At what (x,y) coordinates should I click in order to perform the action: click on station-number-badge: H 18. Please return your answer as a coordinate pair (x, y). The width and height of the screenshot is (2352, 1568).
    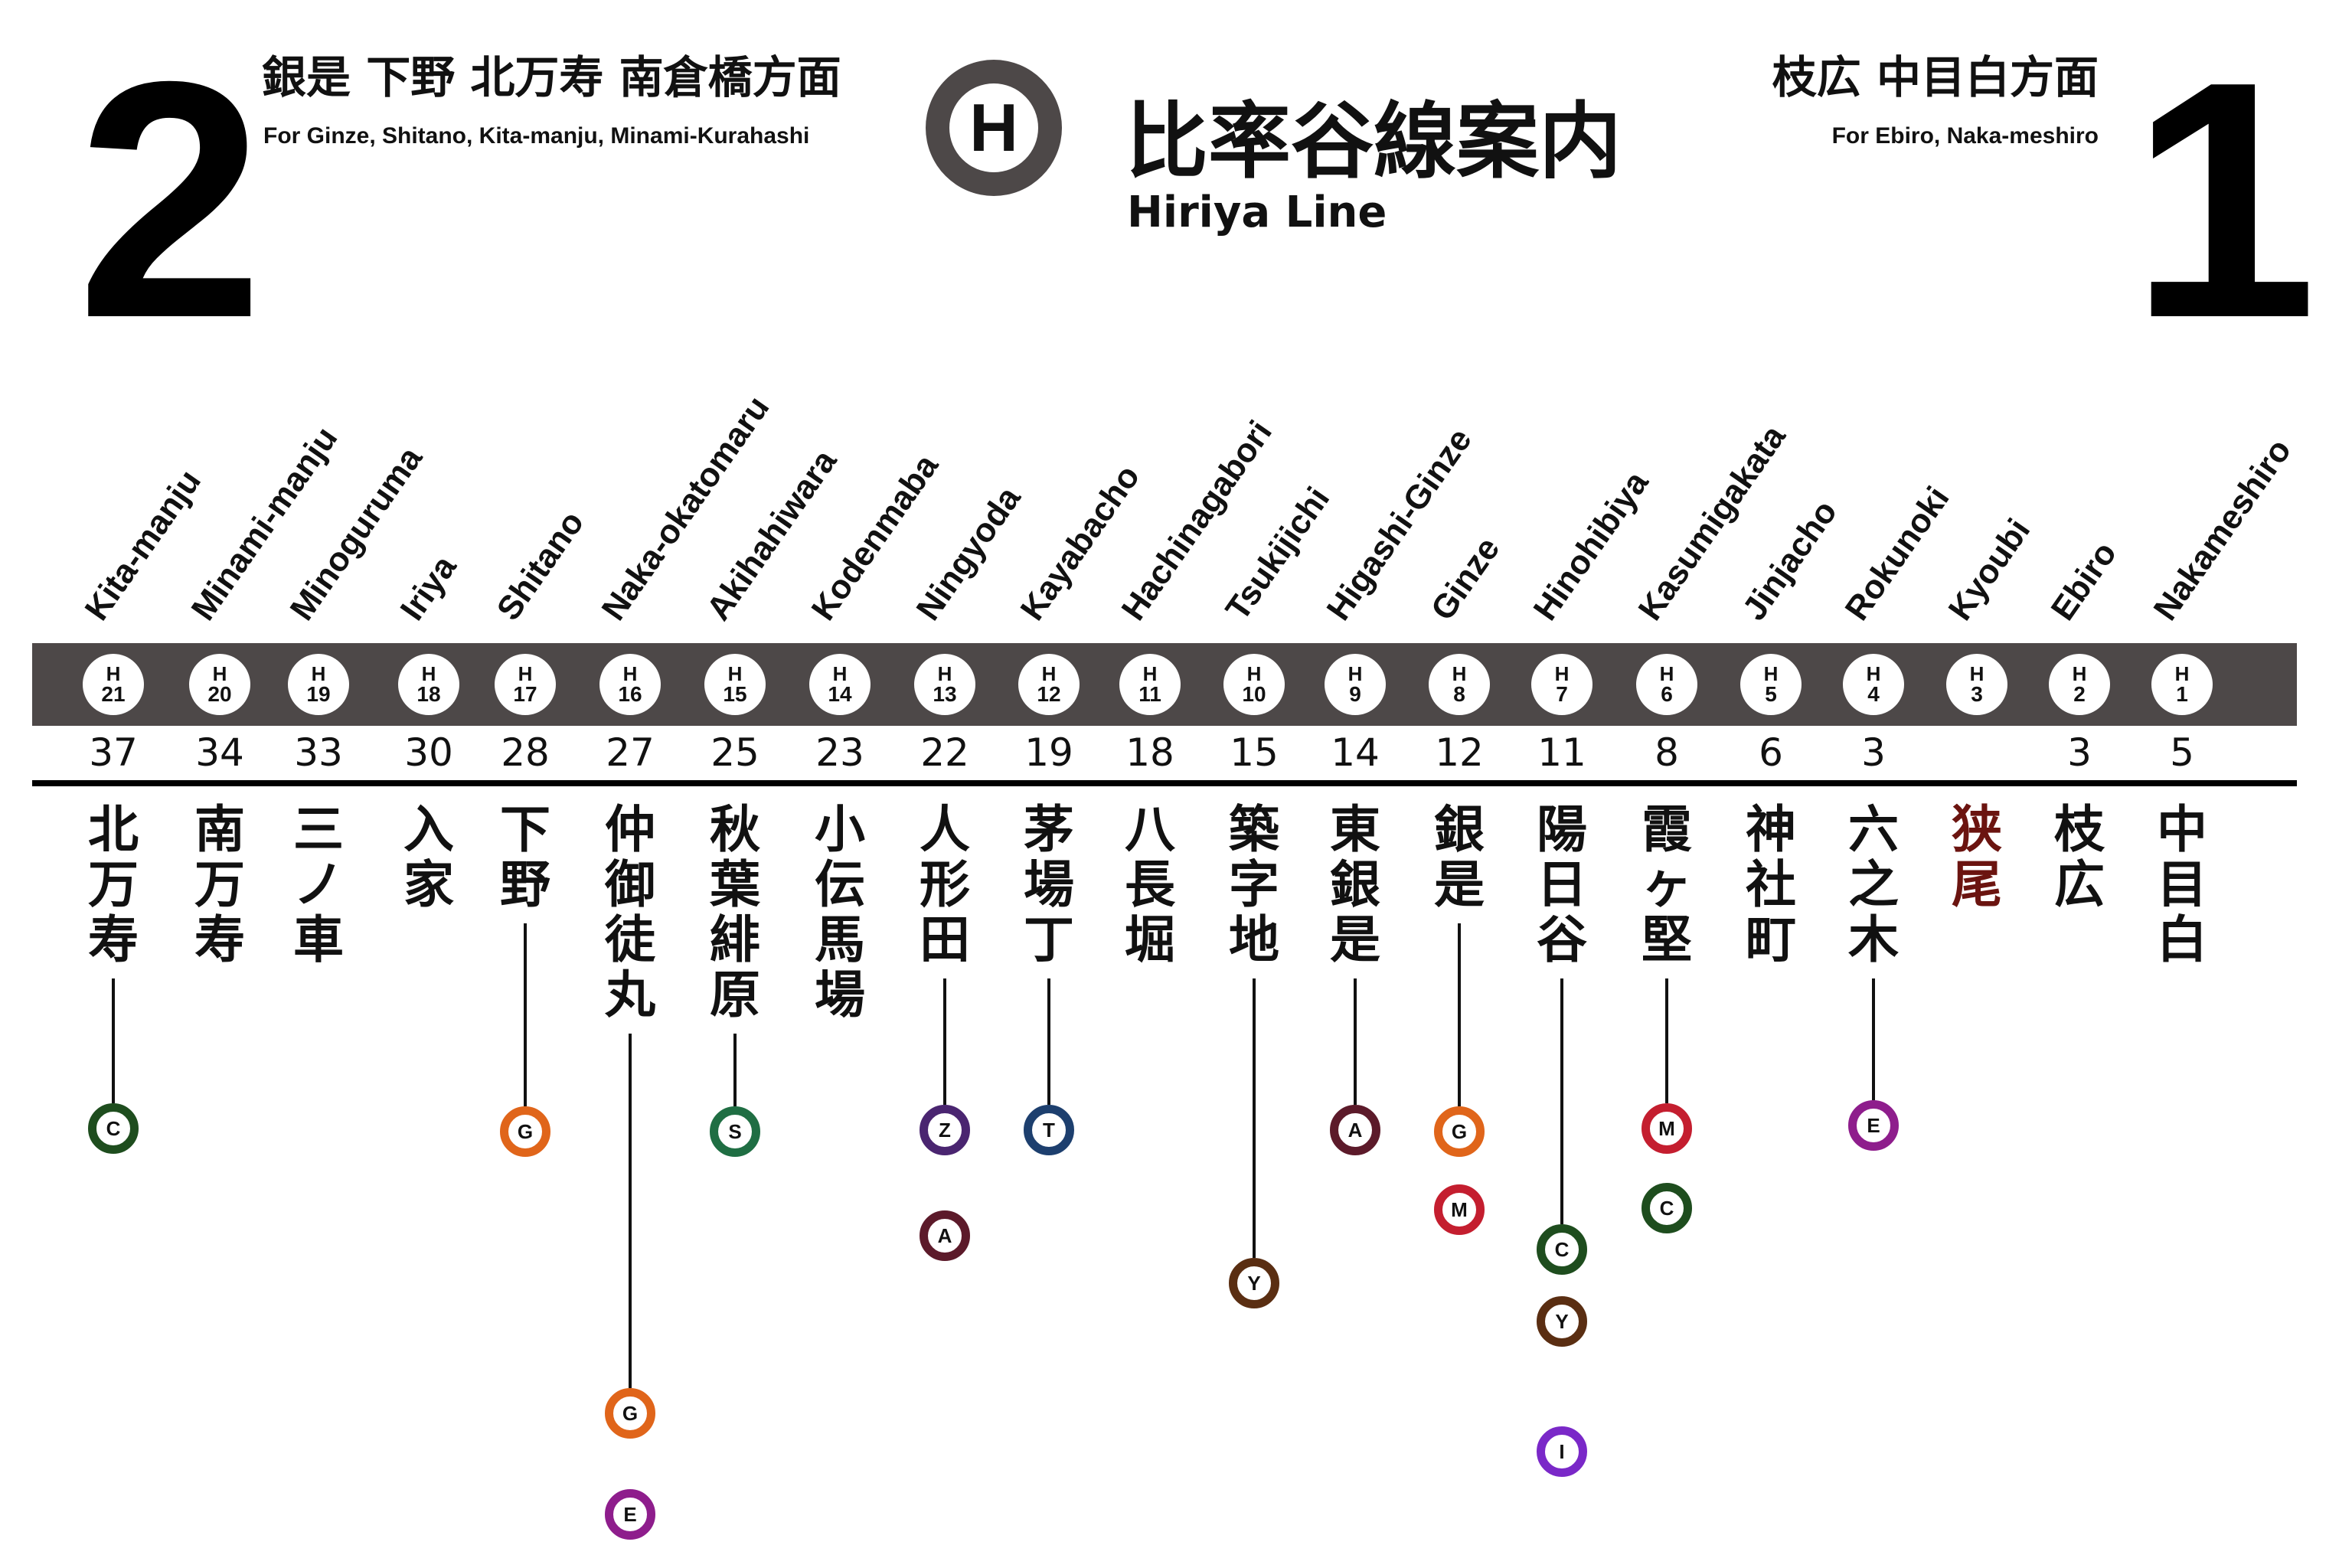
    Looking at the image, I should click on (428, 684).